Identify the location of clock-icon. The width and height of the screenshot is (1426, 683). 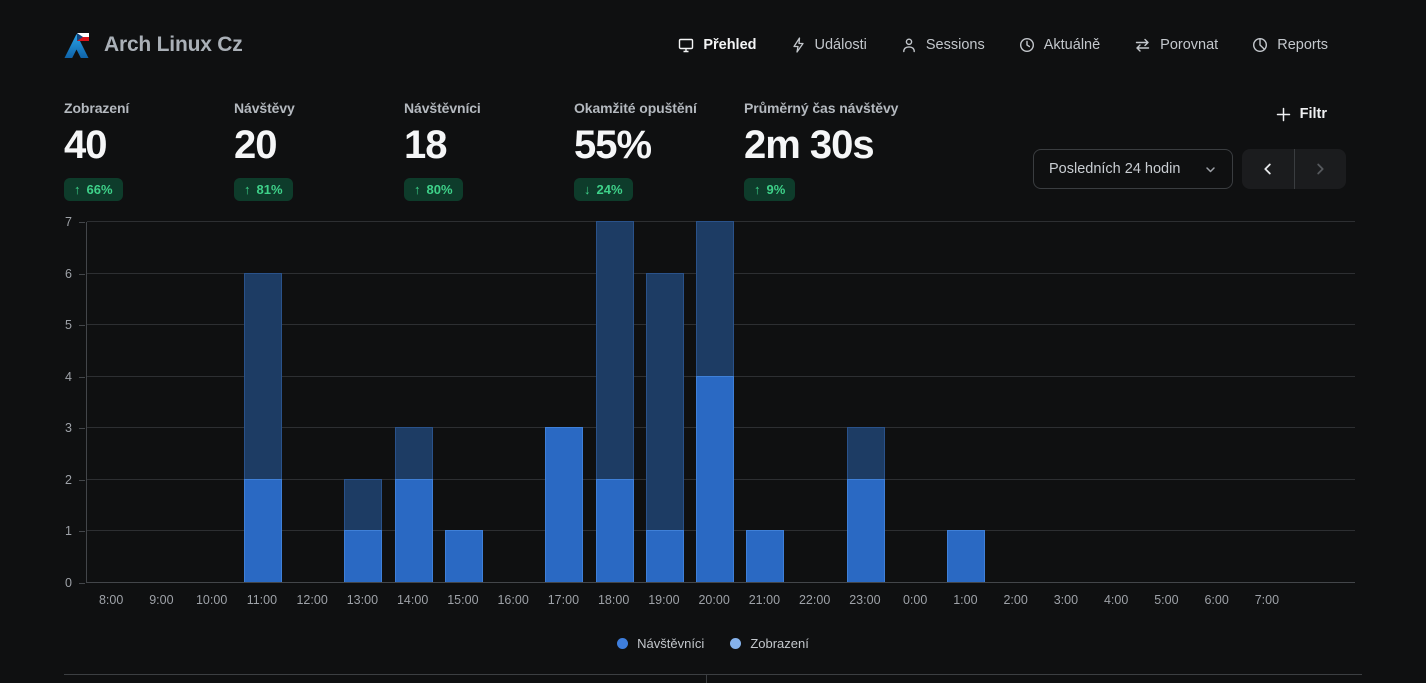
(1026, 45).